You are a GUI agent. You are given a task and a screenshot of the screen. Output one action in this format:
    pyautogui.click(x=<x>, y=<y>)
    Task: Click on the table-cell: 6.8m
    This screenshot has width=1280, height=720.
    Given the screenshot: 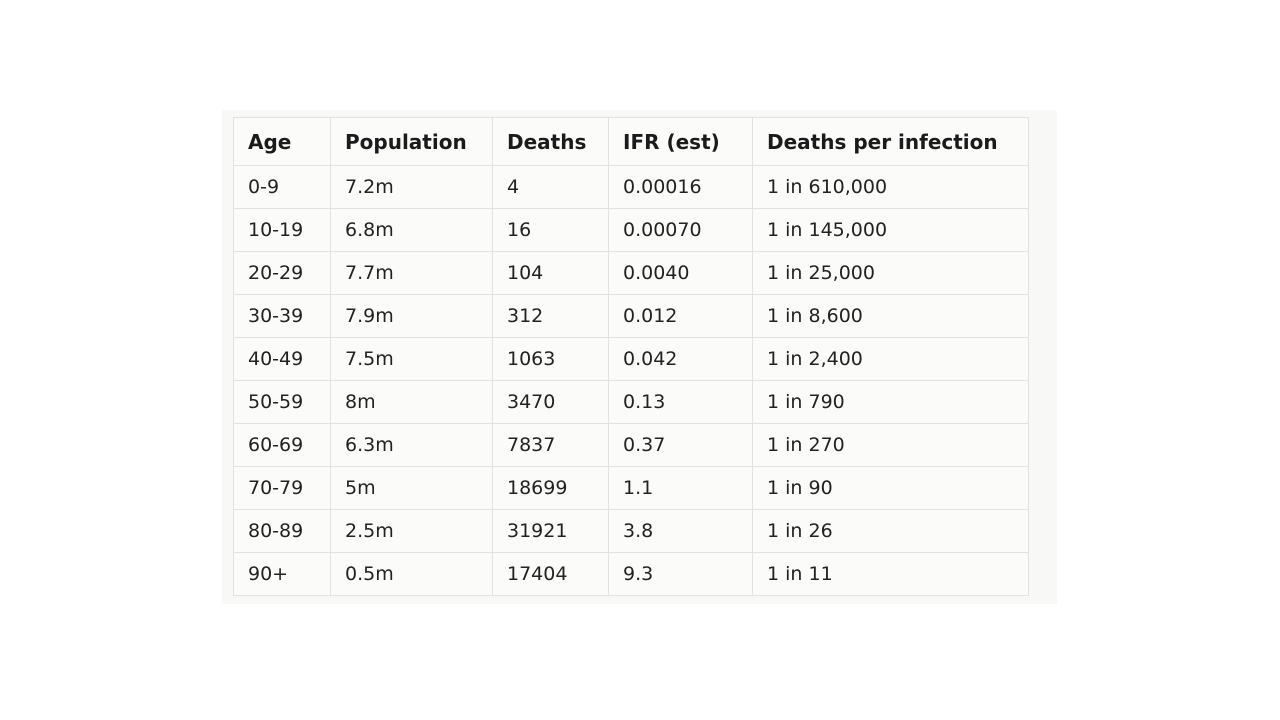 What is the action you would take?
    pyautogui.click(x=411, y=230)
    